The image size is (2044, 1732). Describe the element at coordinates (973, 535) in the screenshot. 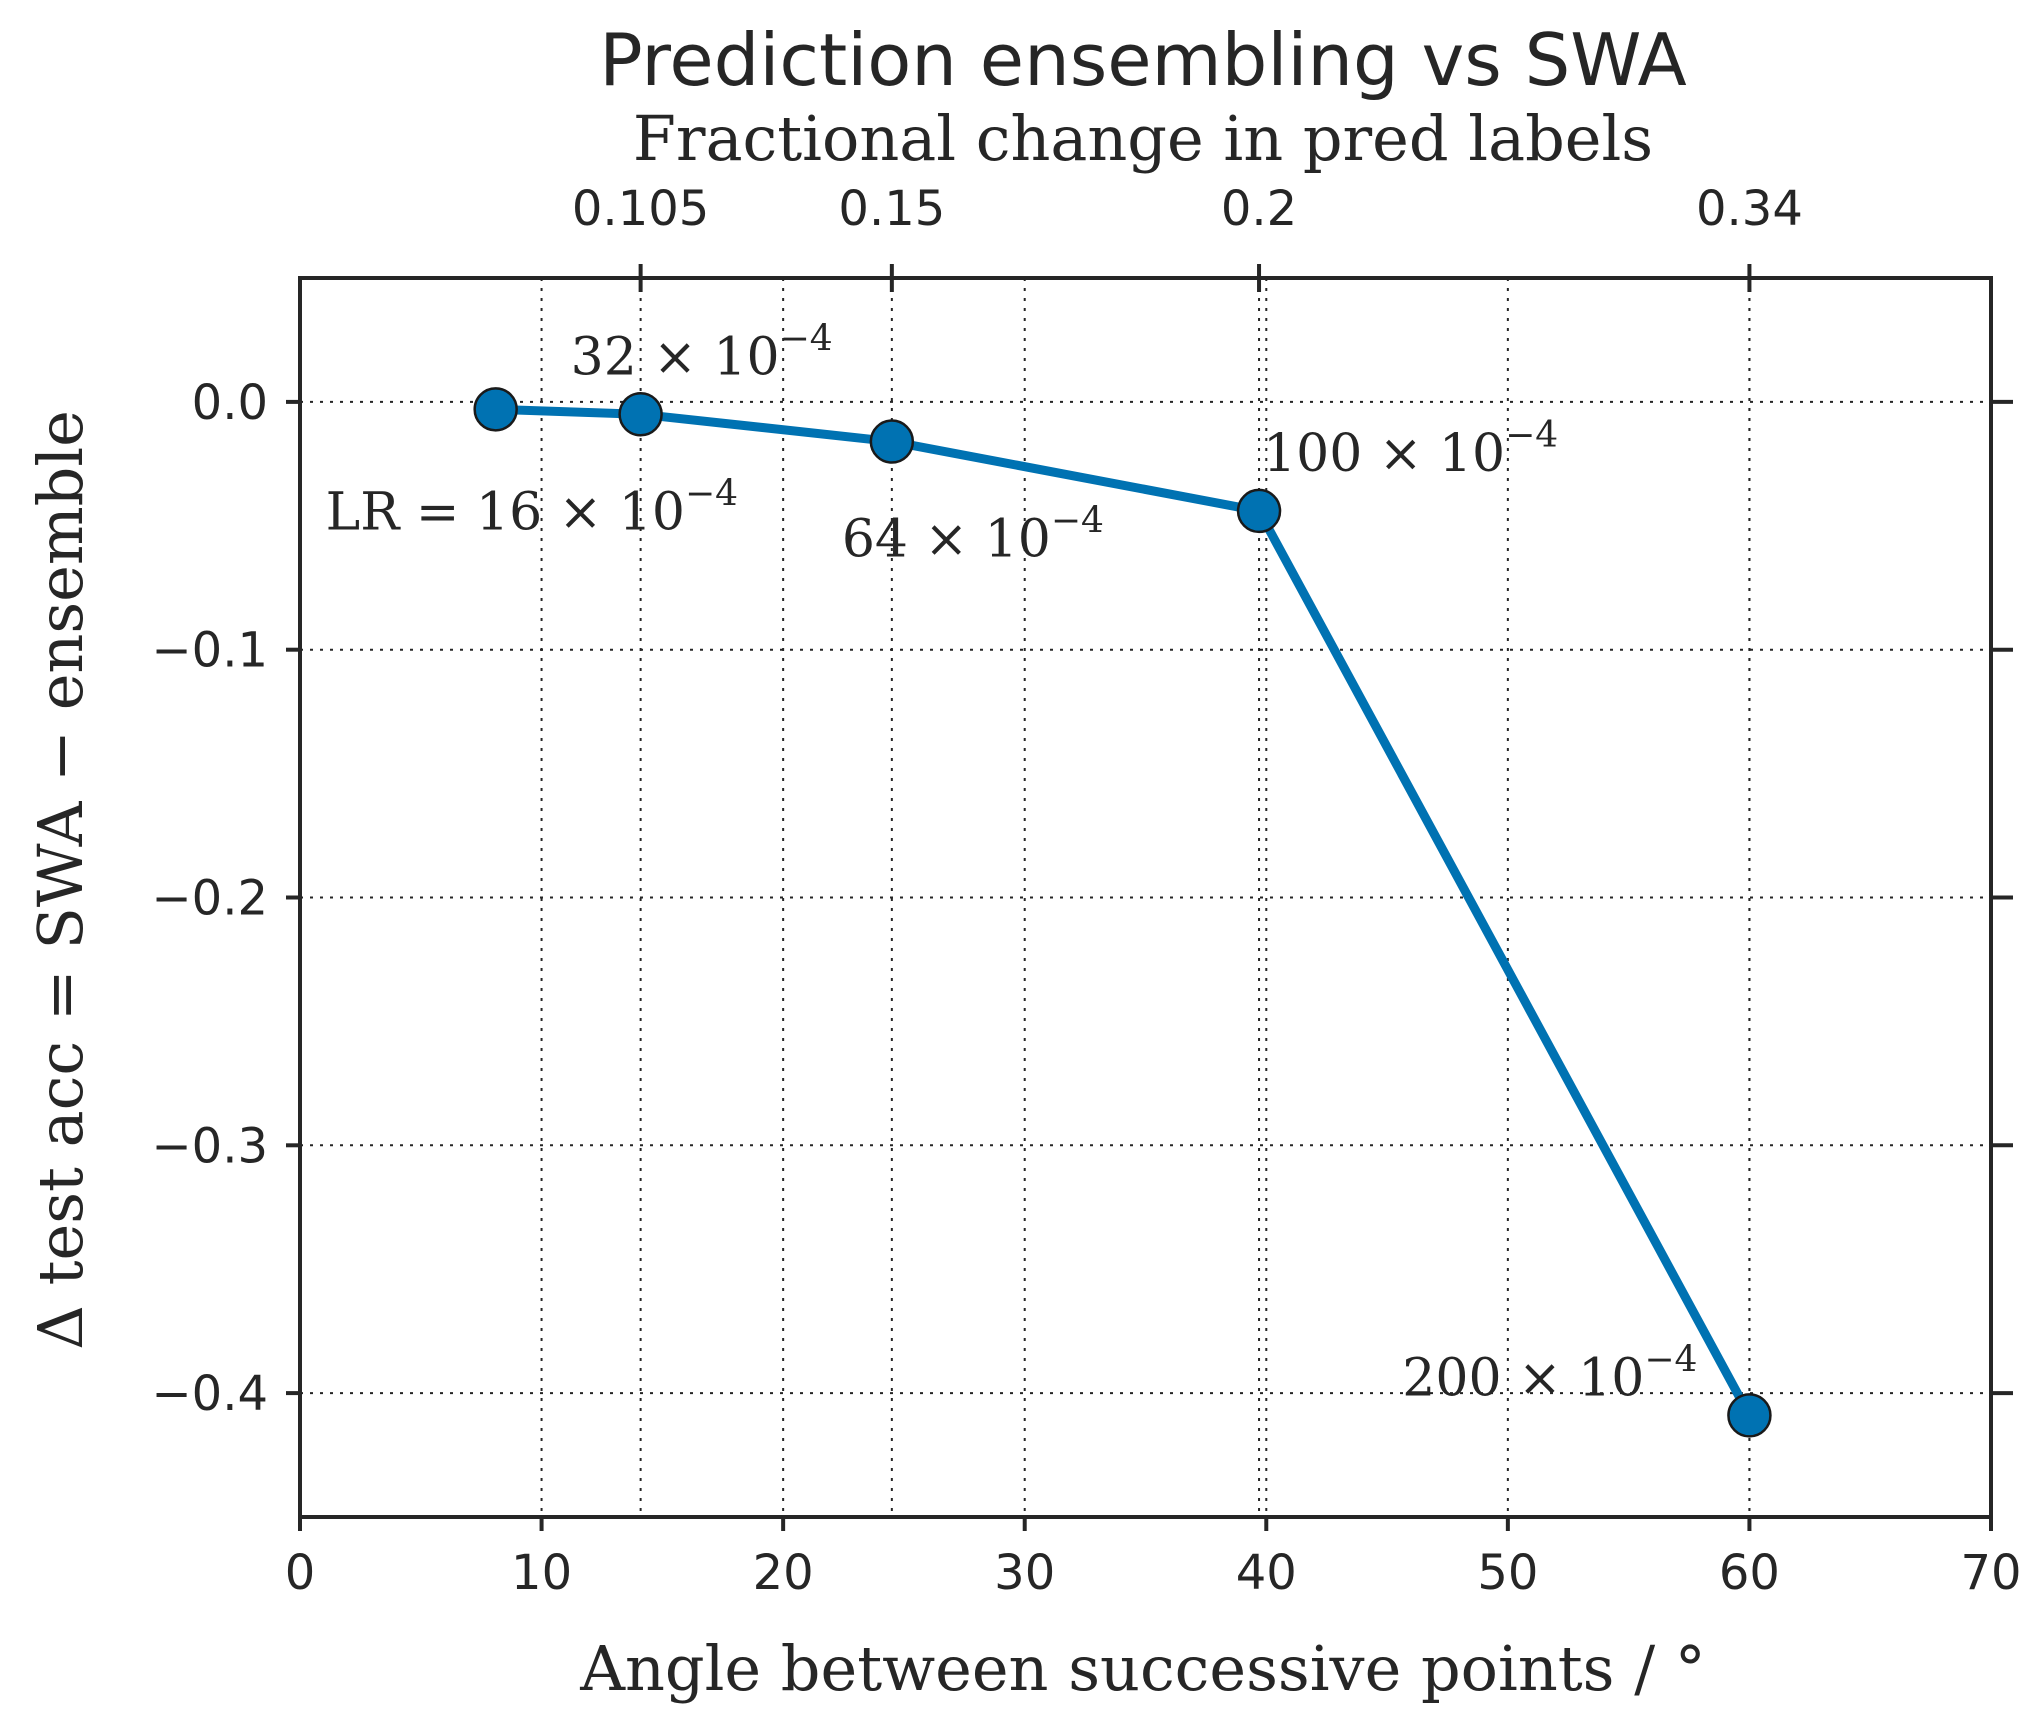

I see `point-label: 64 × 10⁻⁴` at that location.